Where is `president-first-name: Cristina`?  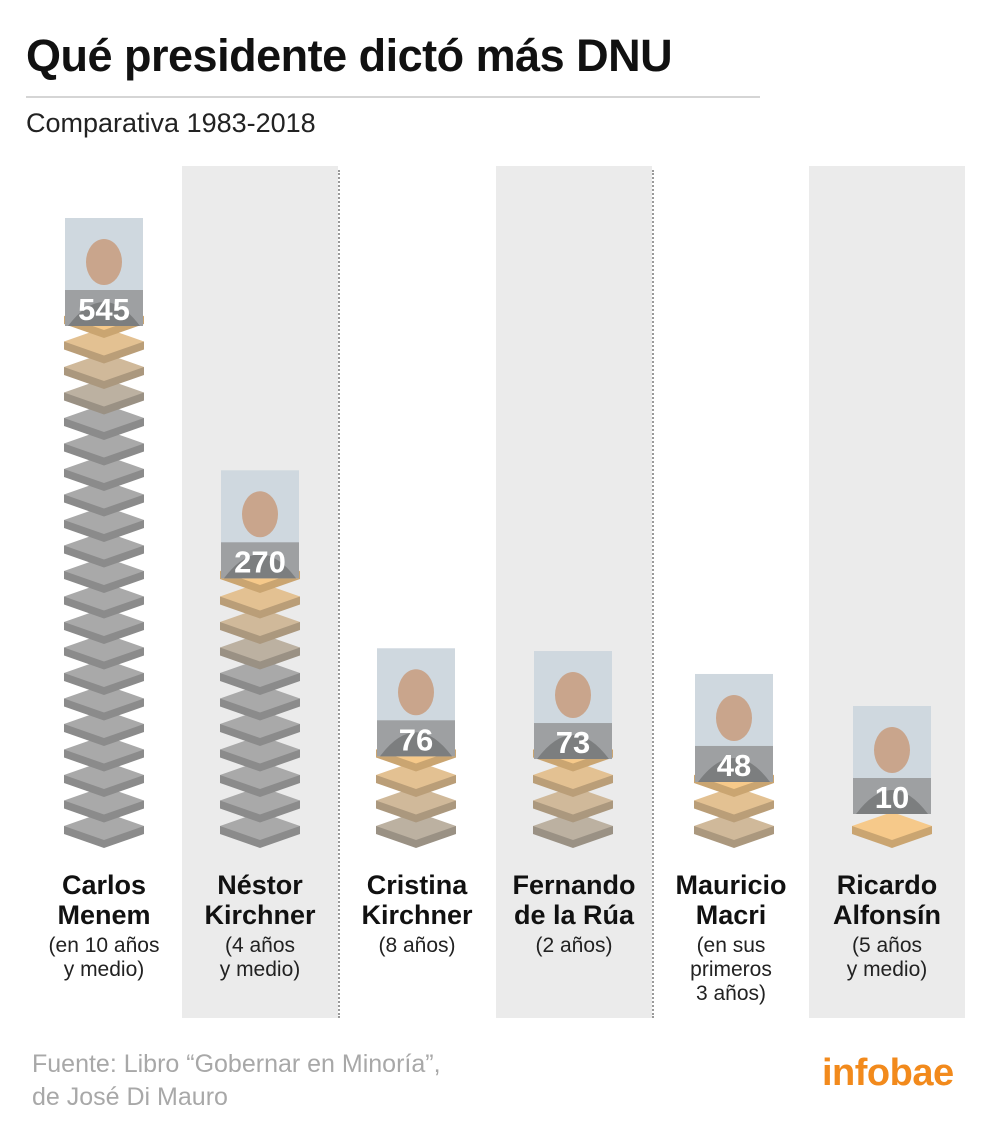
president-first-name: Cristina is located at coordinates (417, 885).